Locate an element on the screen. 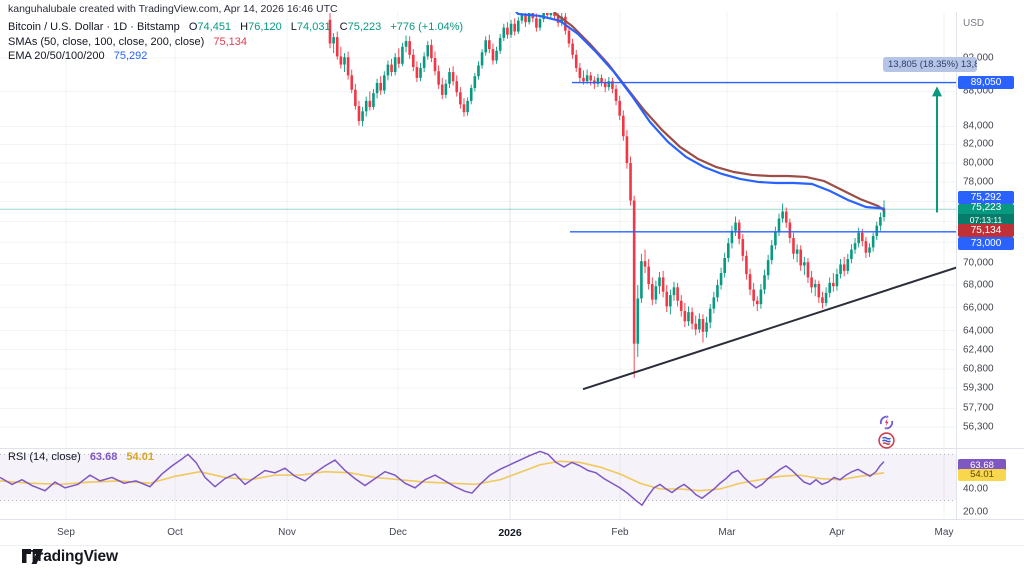  time-tick-label-dec: Dec is located at coordinates (398, 532).